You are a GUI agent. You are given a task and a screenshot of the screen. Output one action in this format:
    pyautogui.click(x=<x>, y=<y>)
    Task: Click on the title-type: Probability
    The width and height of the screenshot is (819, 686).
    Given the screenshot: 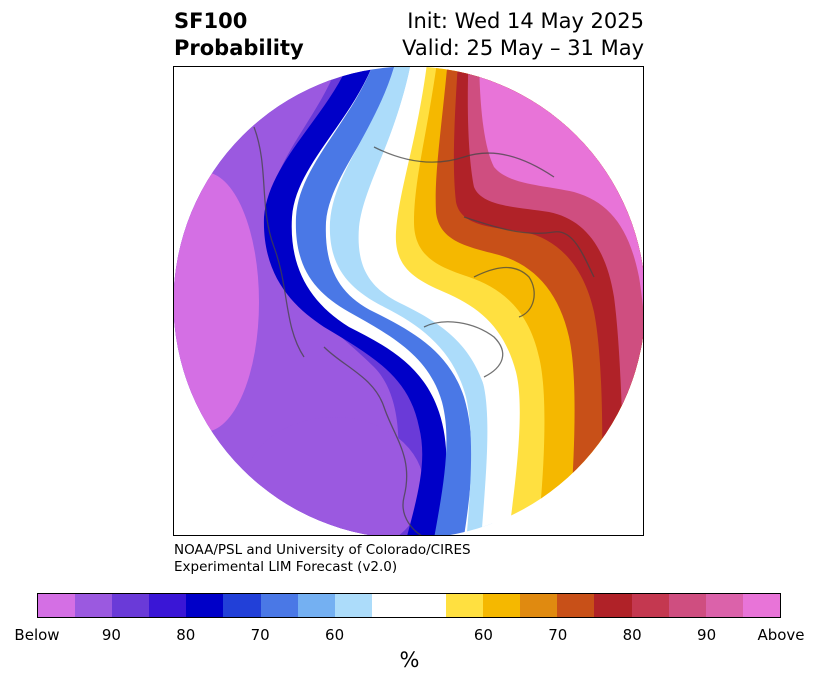 What is the action you would take?
    pyautogui.click(x=239, y=48)
    